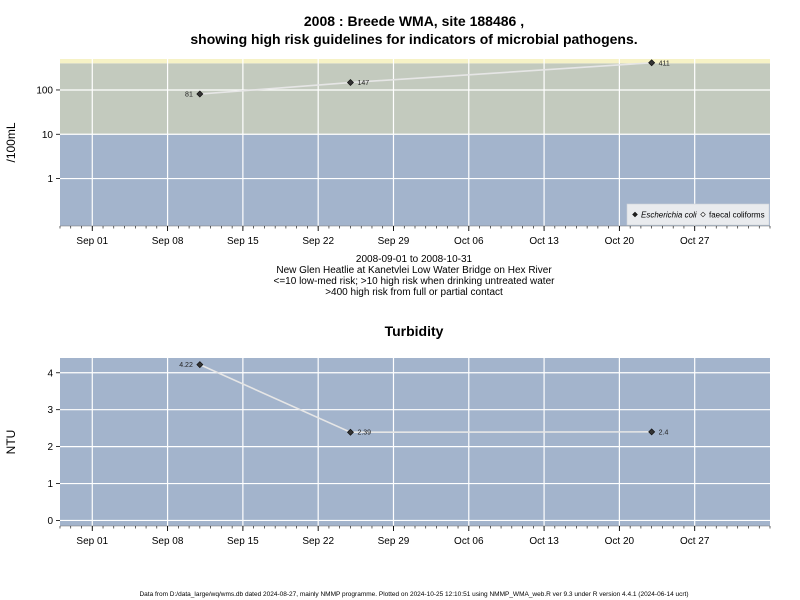 The image size is (800, 600). What do you see at coordinates (544, 241) in the screenshot?
I see `chart1-xtick-label-6: Oct 13` at bounding box center [544, 241].